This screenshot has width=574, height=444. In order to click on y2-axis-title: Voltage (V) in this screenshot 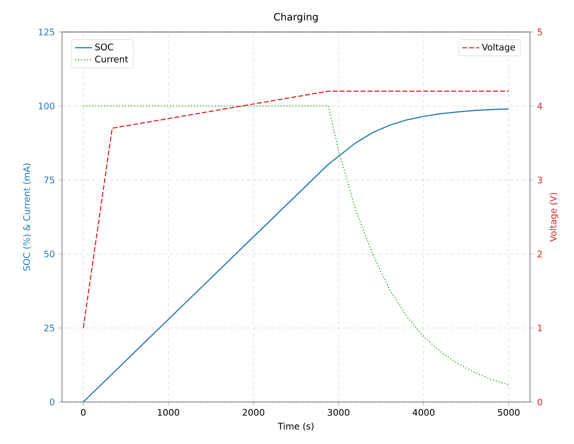, I will do `click(554, 217)`.